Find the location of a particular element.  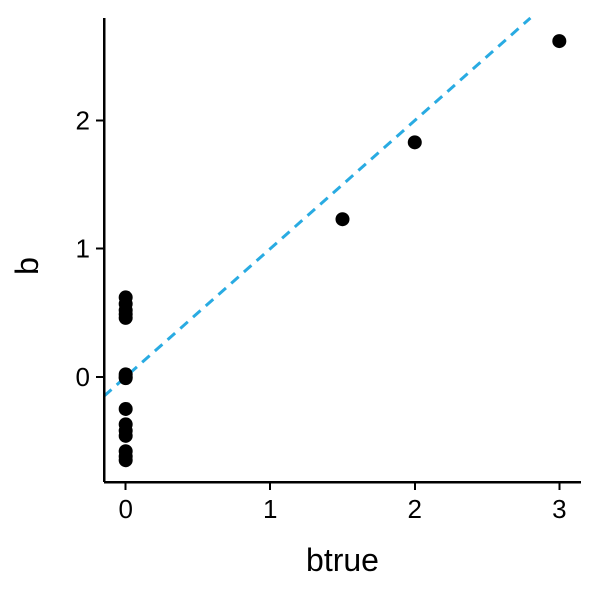

x-axis-title: btrue is located at coordinates (342, 560).